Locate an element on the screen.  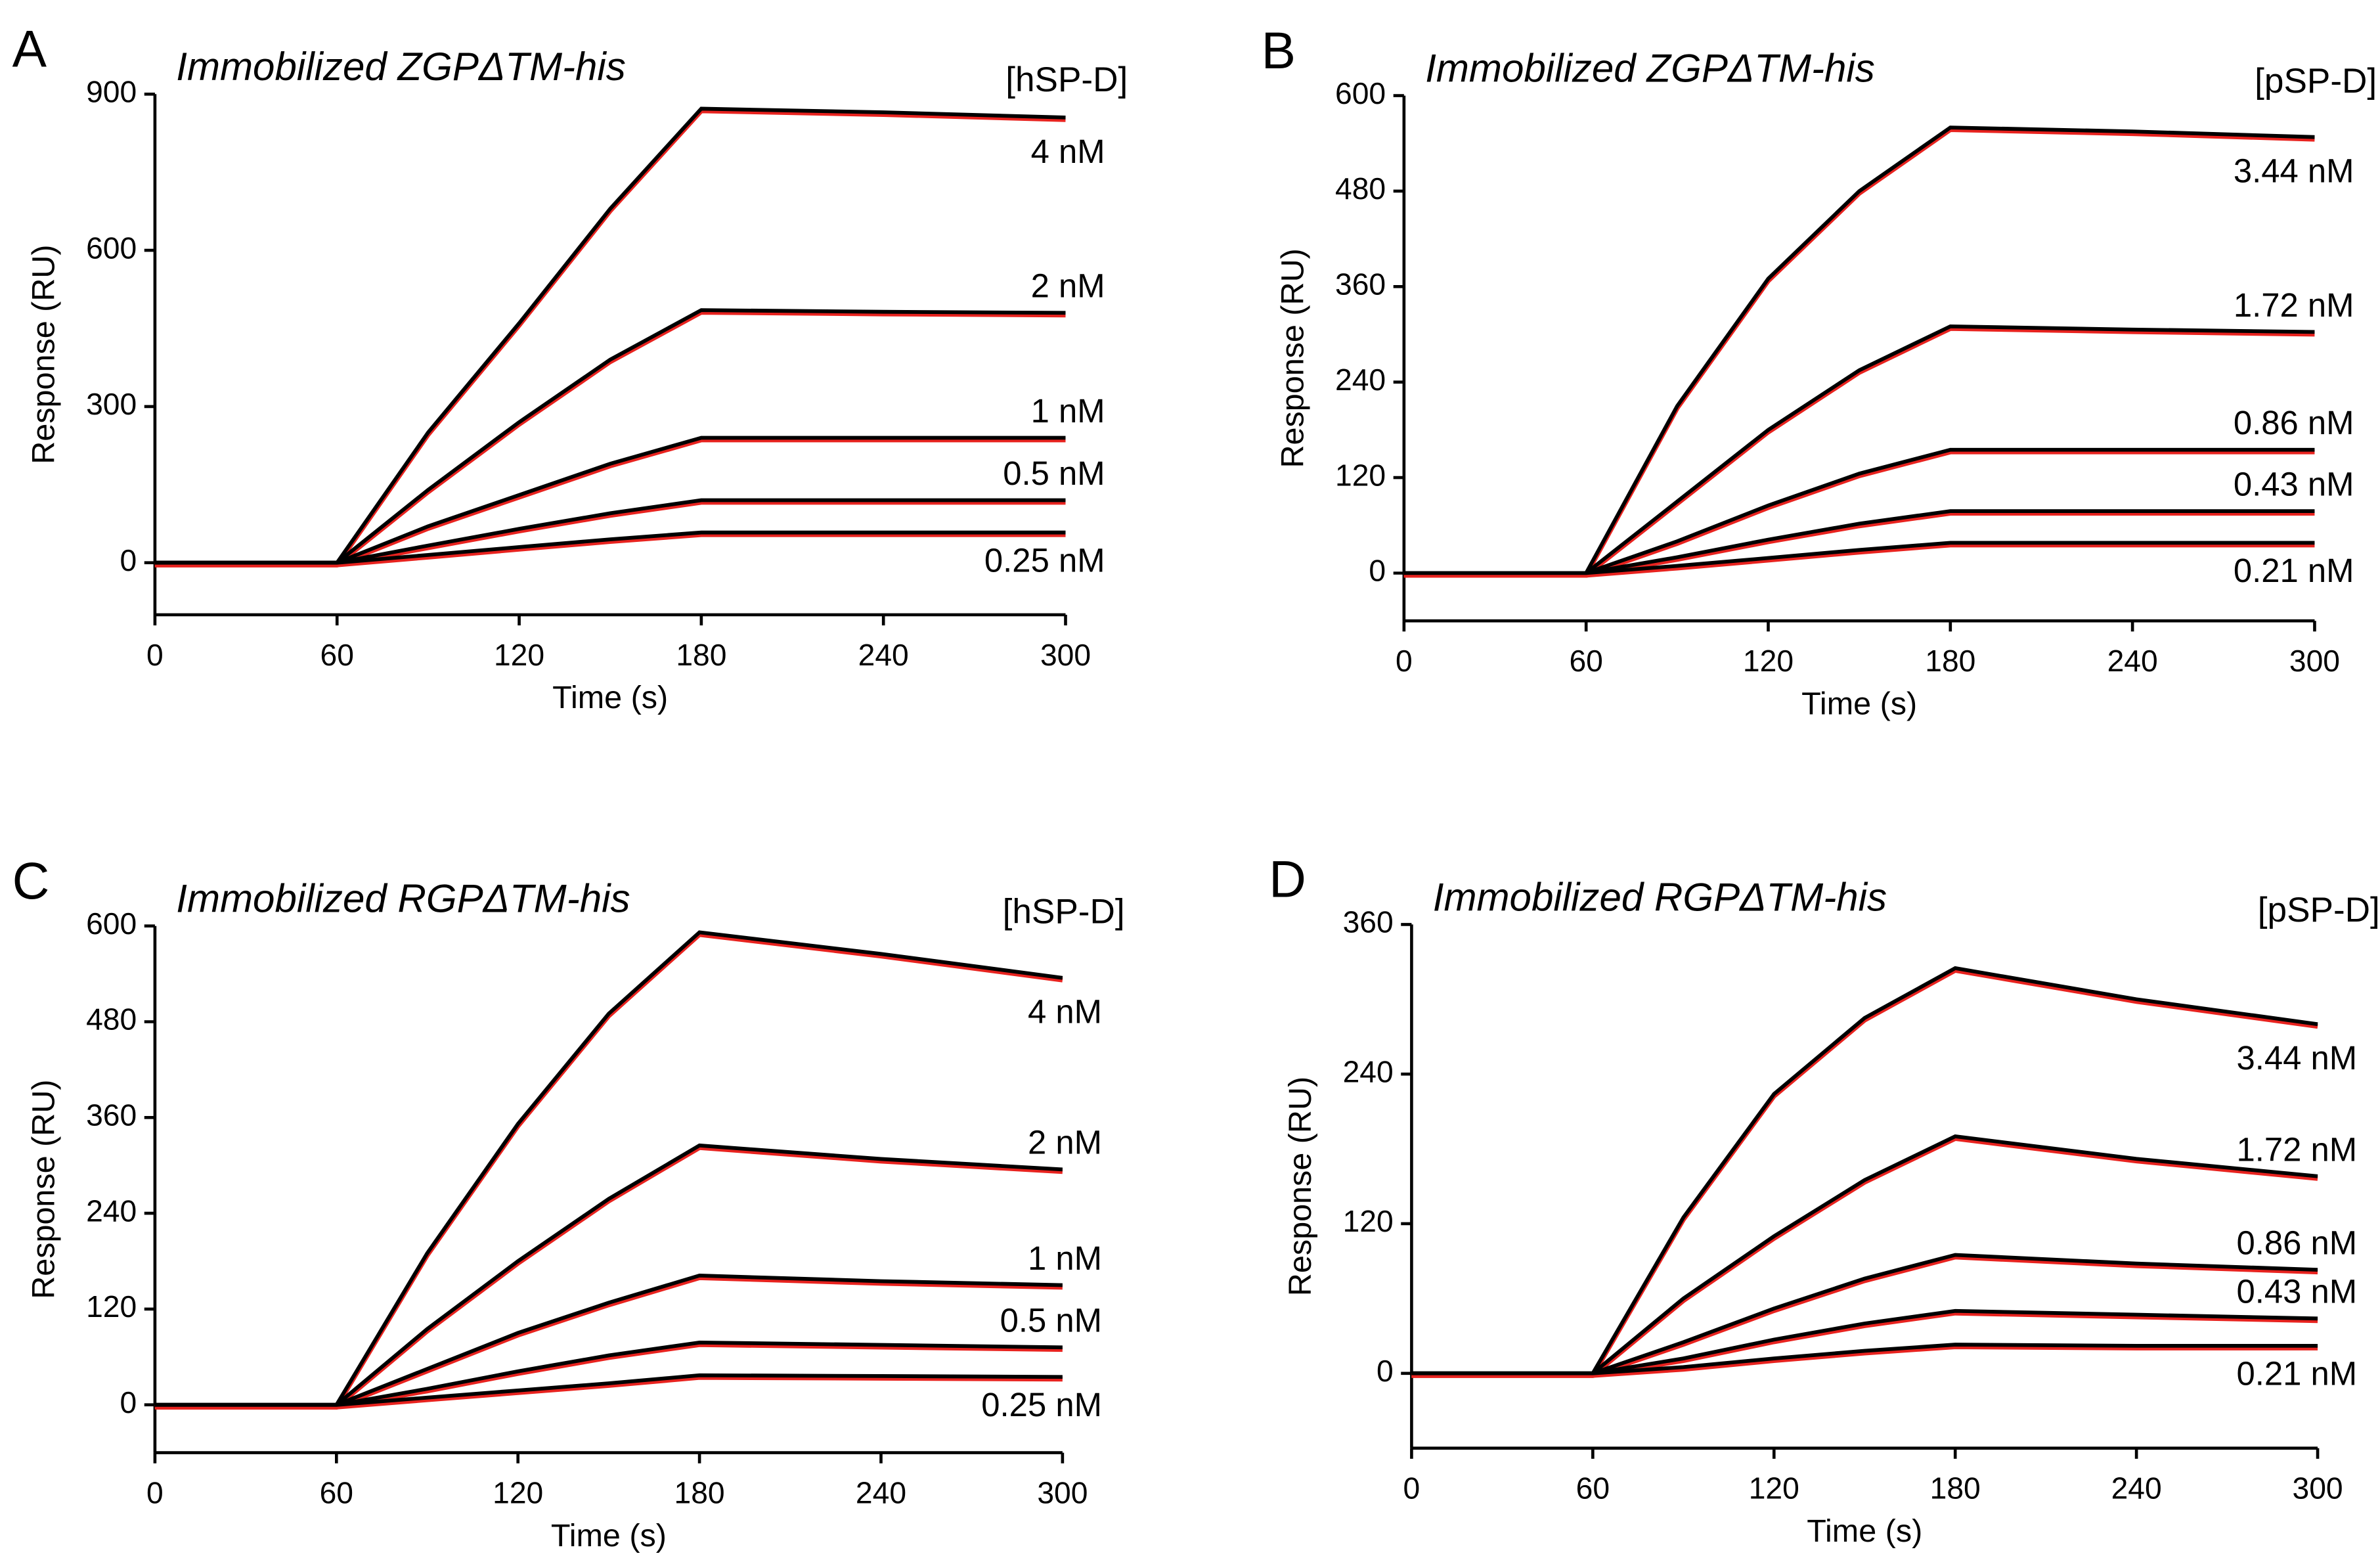
legend-title: [pSP-D] is located at coordinates (2319, 910).